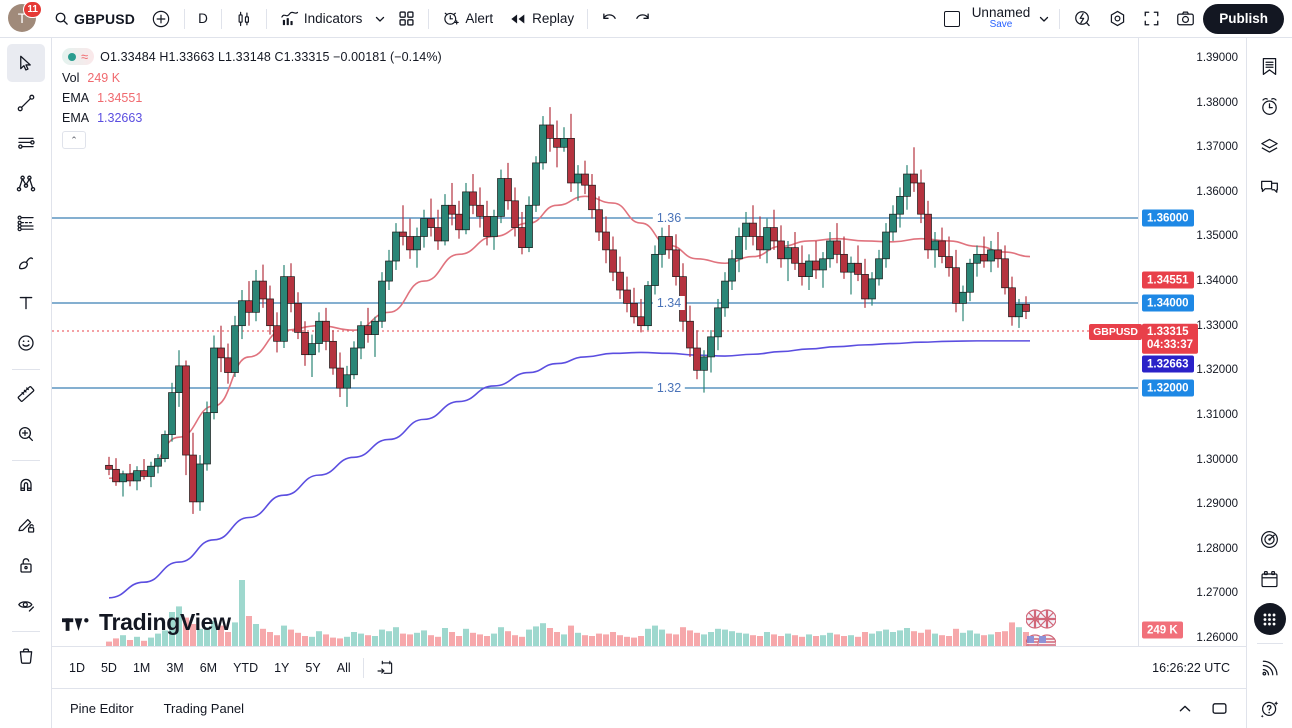 The width and height of the screenshot is (1292, 728). I want to click on magnet-tool, so click(26, 485).